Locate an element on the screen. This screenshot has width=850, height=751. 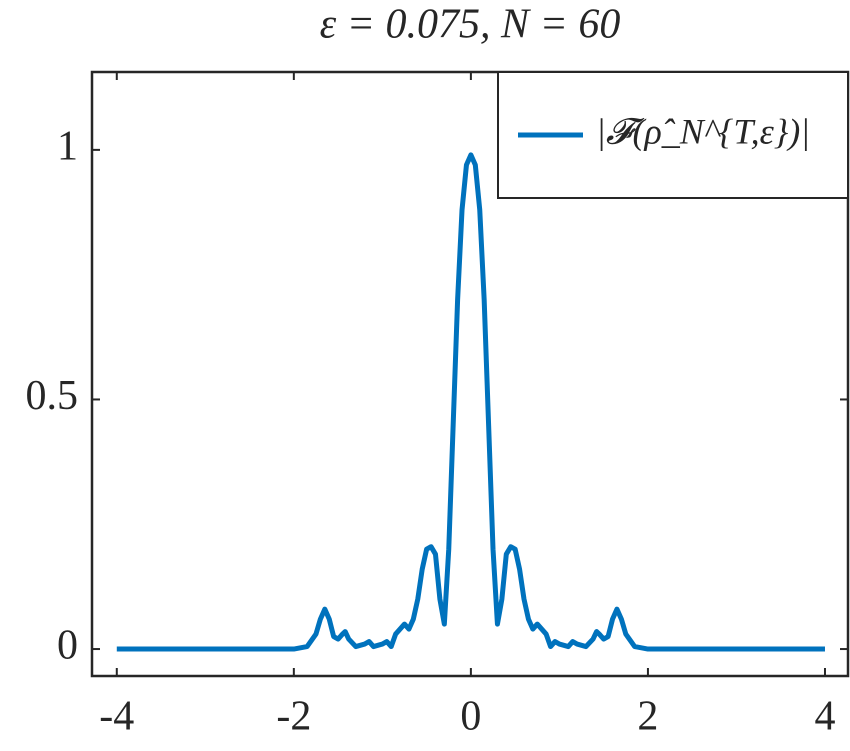
x-tick-label: -2 is located at coordinates (293, 717).